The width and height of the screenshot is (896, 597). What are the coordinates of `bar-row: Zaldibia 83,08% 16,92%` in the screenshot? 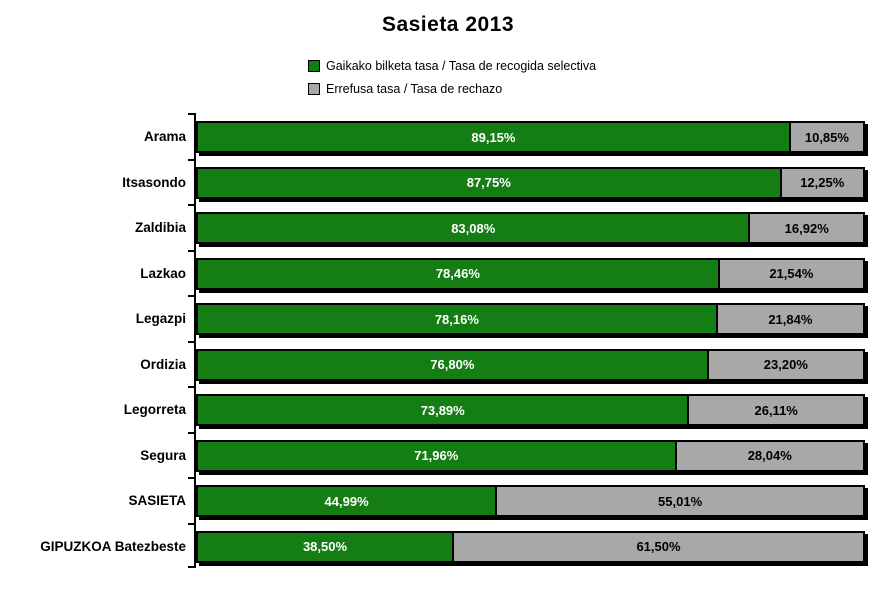 It's located at (448, 227).